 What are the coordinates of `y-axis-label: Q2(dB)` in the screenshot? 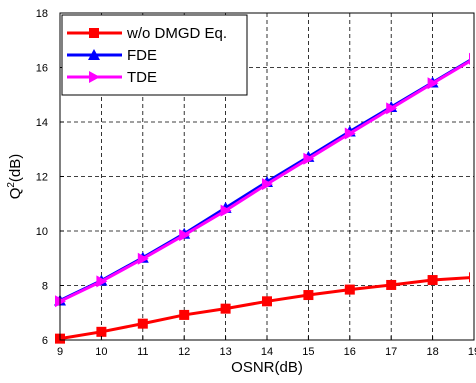 It's located at (15, 177).